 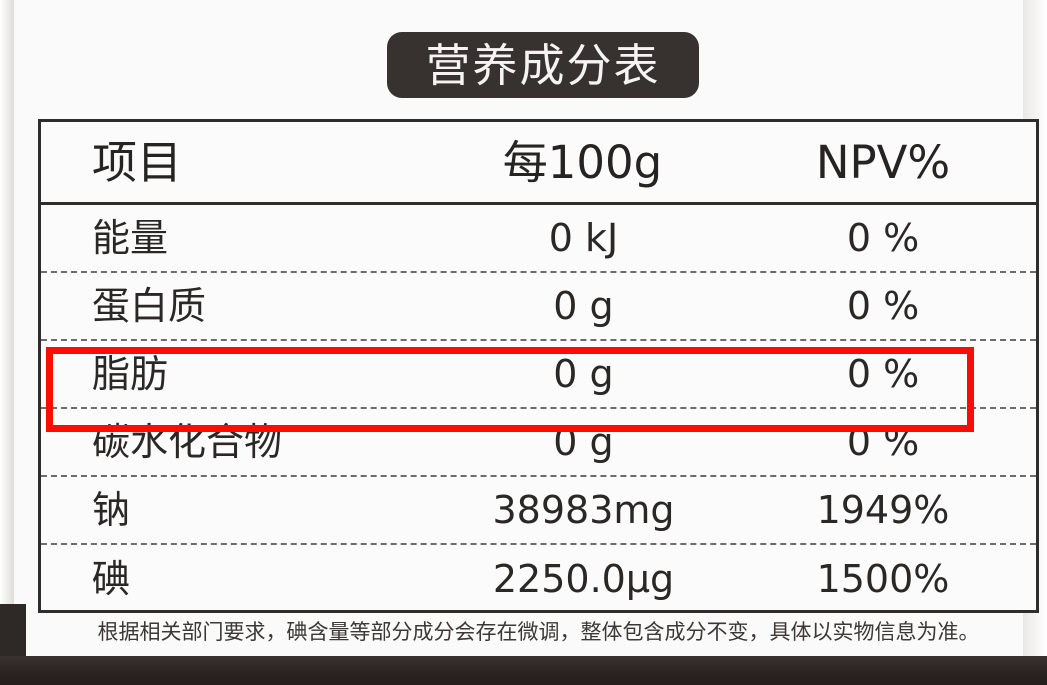 I want to click on row-label-fat: 脂肪, so click(x=130, y=374).